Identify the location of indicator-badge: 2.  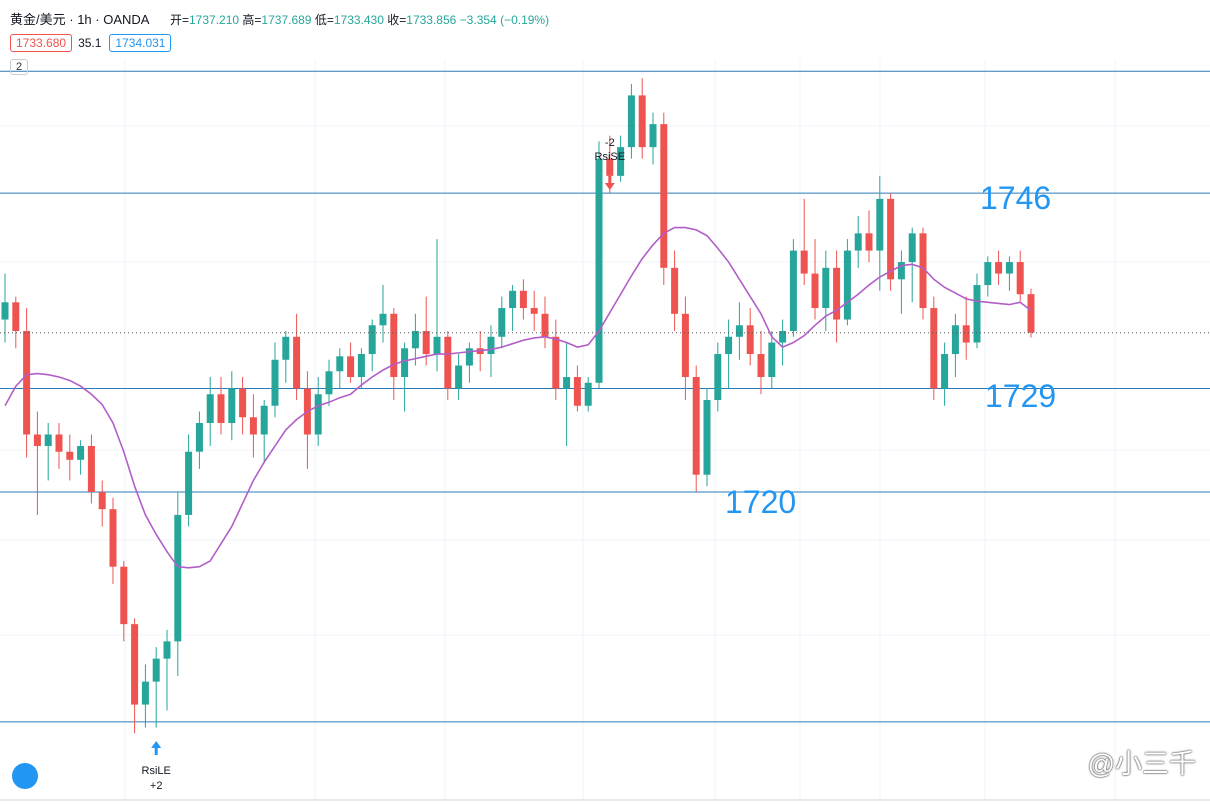
(19, 67).